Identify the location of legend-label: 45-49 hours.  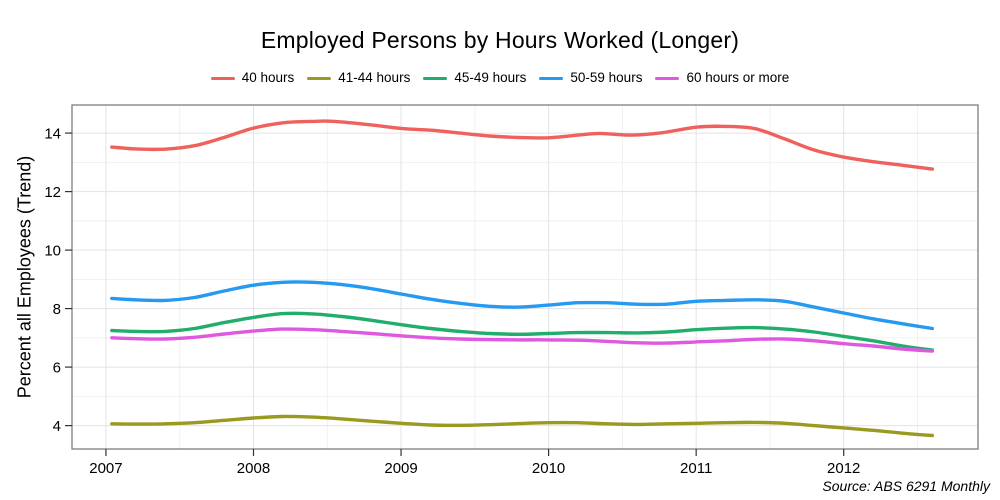
(490, 77).